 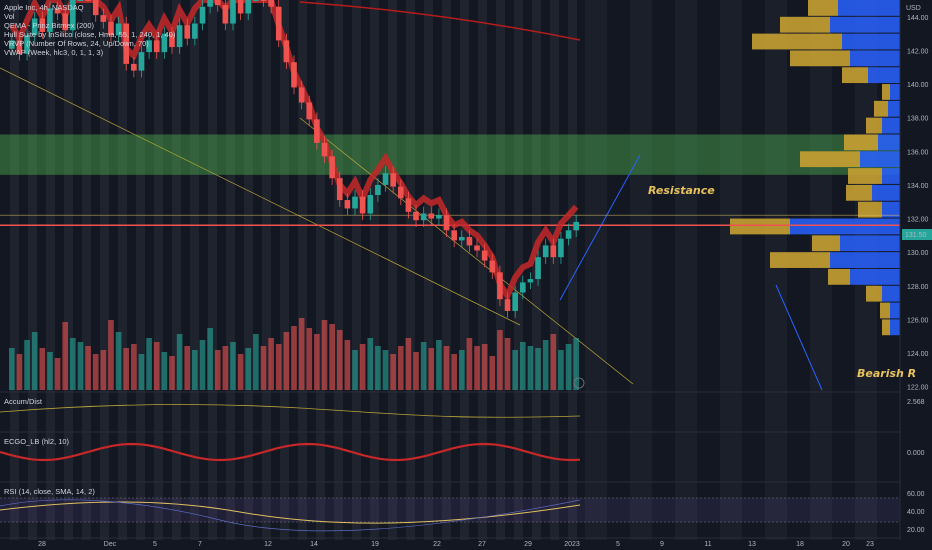 What do you see at coordinates (916, 235) in the screenshot?
I see `last-price-label: 131.50` at bounding box center [916, 235].